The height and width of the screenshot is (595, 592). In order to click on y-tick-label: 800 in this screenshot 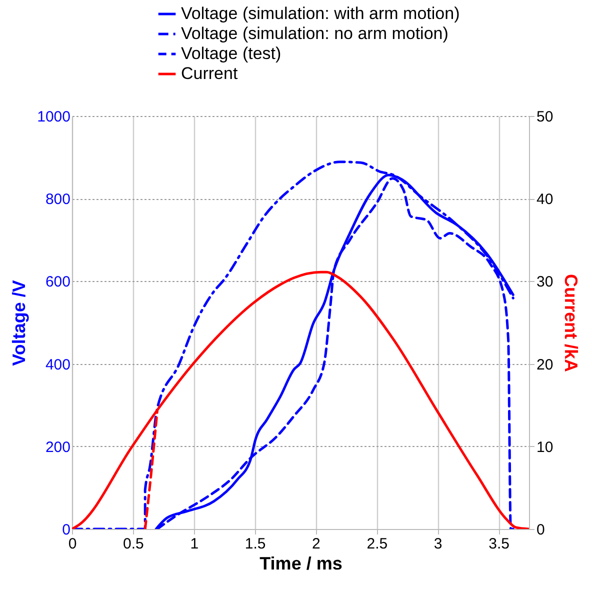, I will do `click(57, 199)`.